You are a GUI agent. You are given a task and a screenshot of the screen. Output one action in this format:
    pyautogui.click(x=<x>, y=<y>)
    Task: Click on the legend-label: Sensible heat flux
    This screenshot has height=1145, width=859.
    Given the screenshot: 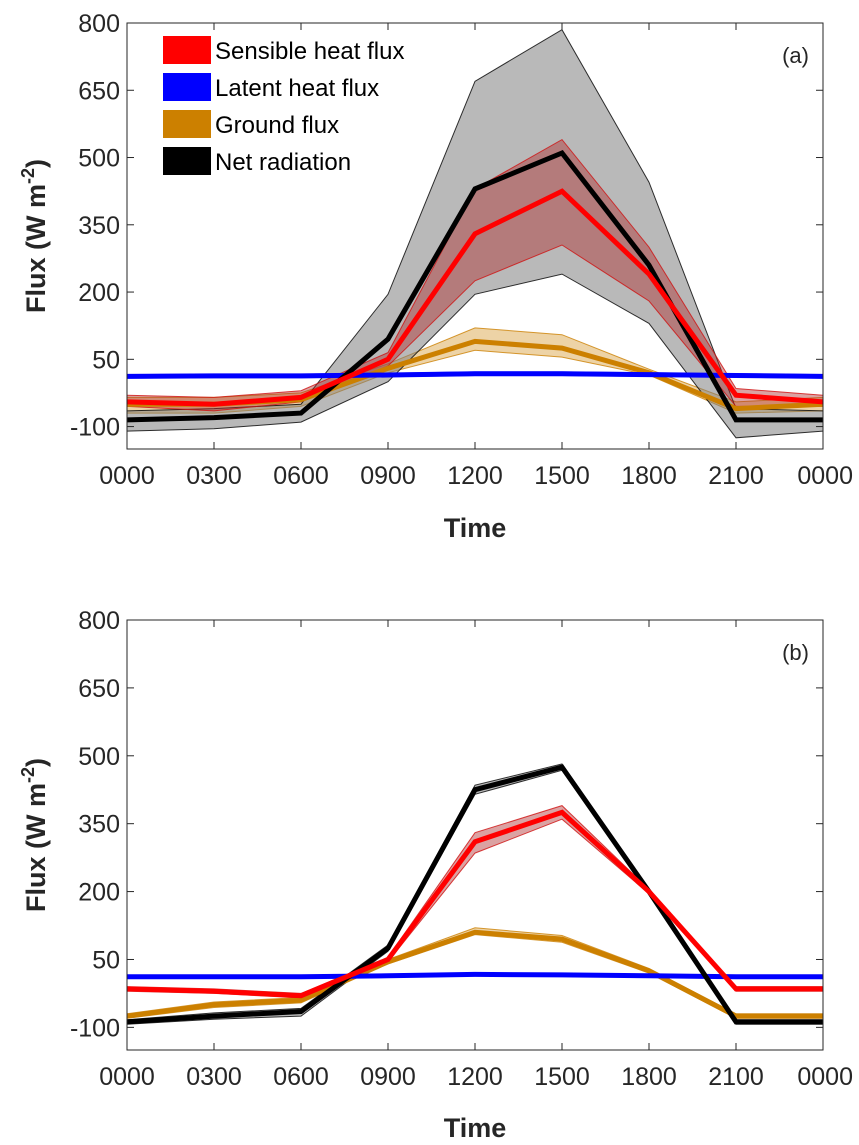 What is the action you would take?
    pyautogui.click(x=309, y=51)
    